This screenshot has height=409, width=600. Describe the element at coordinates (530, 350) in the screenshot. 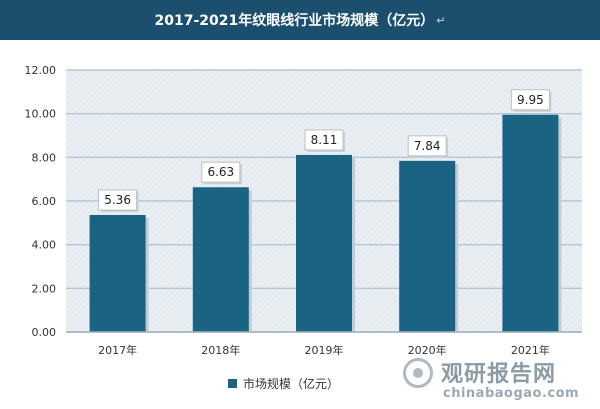

I see `x-tick-label: 2021年` at that location.